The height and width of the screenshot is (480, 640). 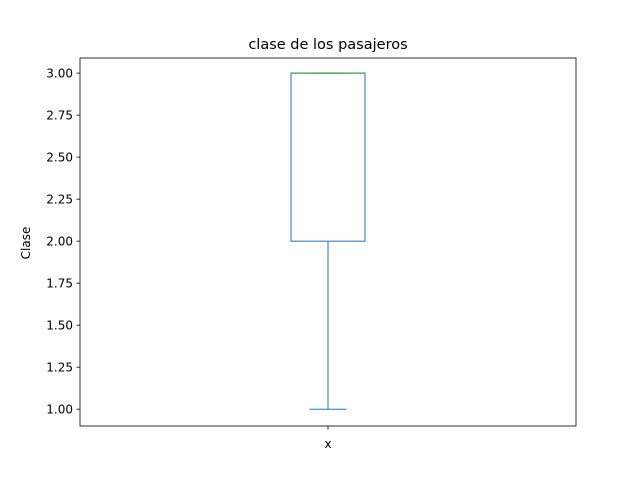 What do you see at coordinates (26, 243) in the screenshot?
I see `y-axis-label: Clase` at bounding box center [26, 243].